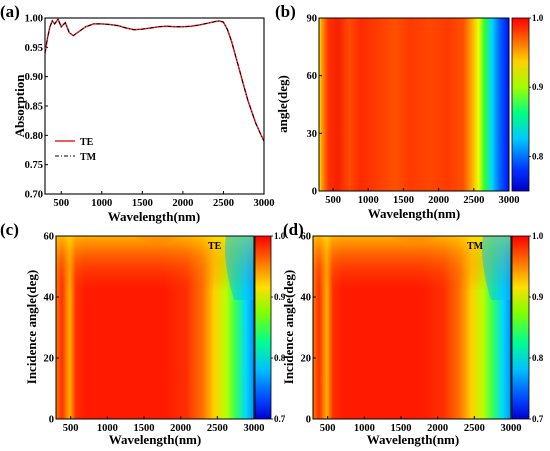 This screenshot has height=451, width=550. What do you see at coordinates (413, 439) in the screenshot?
I see `x-axis-label-d: Wavelength(nm)` at bounding box center [413, 439].